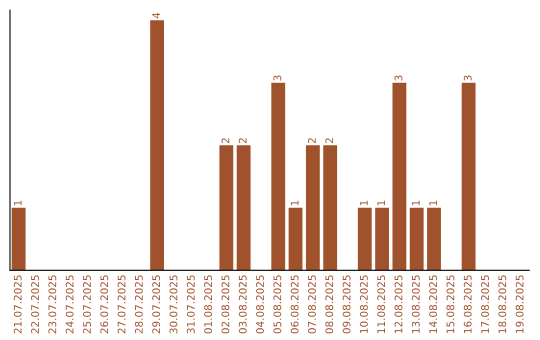 Image resolution: width=540 pixels, height=340 pixels. What do you see at coordinates (242, 304) in the screenshot?
I see `x-tick-label: 03.08.2025` at bounding box center [242, 304].